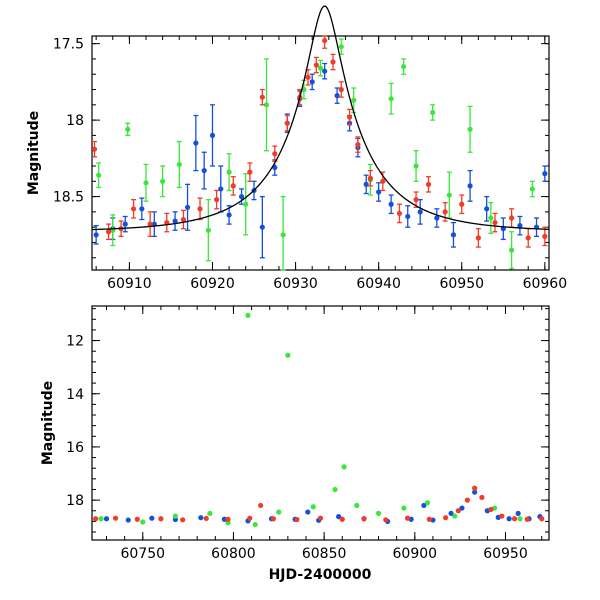  What do you see at coordinates (295, 284) in the screenshot?
I see `x-tick-label: 60930` at bounding box center [295, 284].